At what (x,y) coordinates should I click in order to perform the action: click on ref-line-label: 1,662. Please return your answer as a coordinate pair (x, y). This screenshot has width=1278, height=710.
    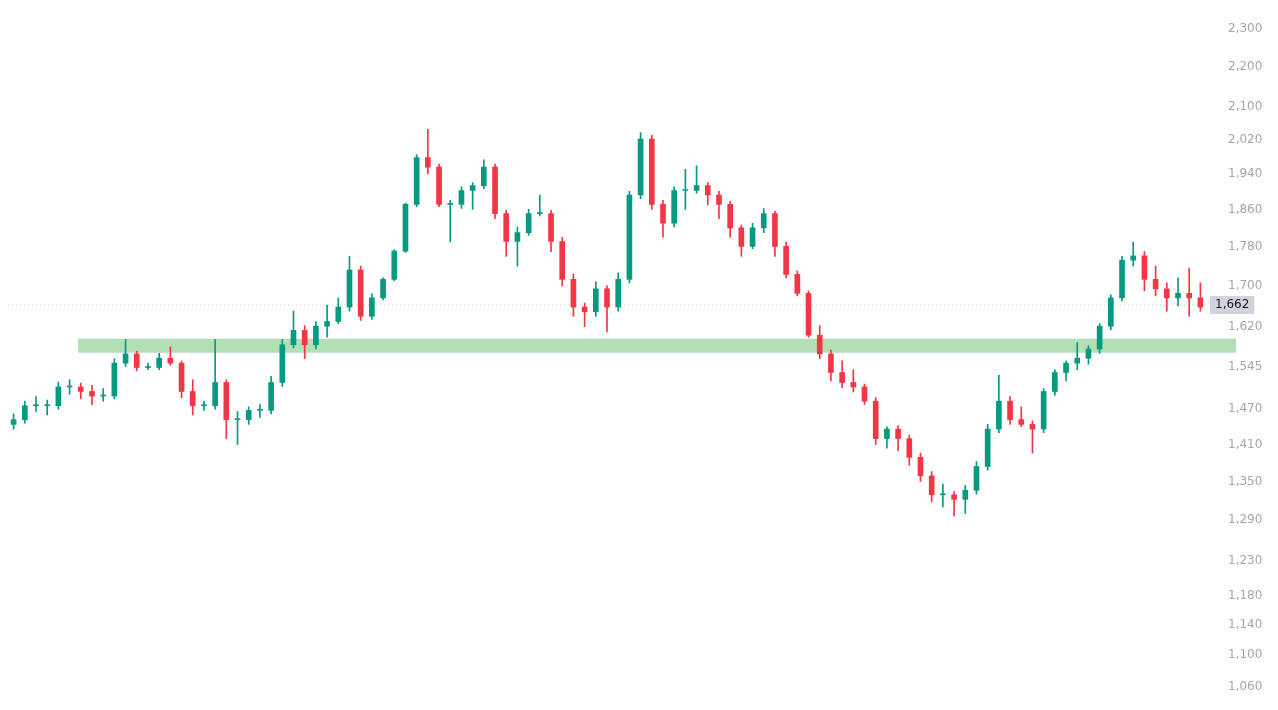
    Looking at the image, I should click on (1232, 304).